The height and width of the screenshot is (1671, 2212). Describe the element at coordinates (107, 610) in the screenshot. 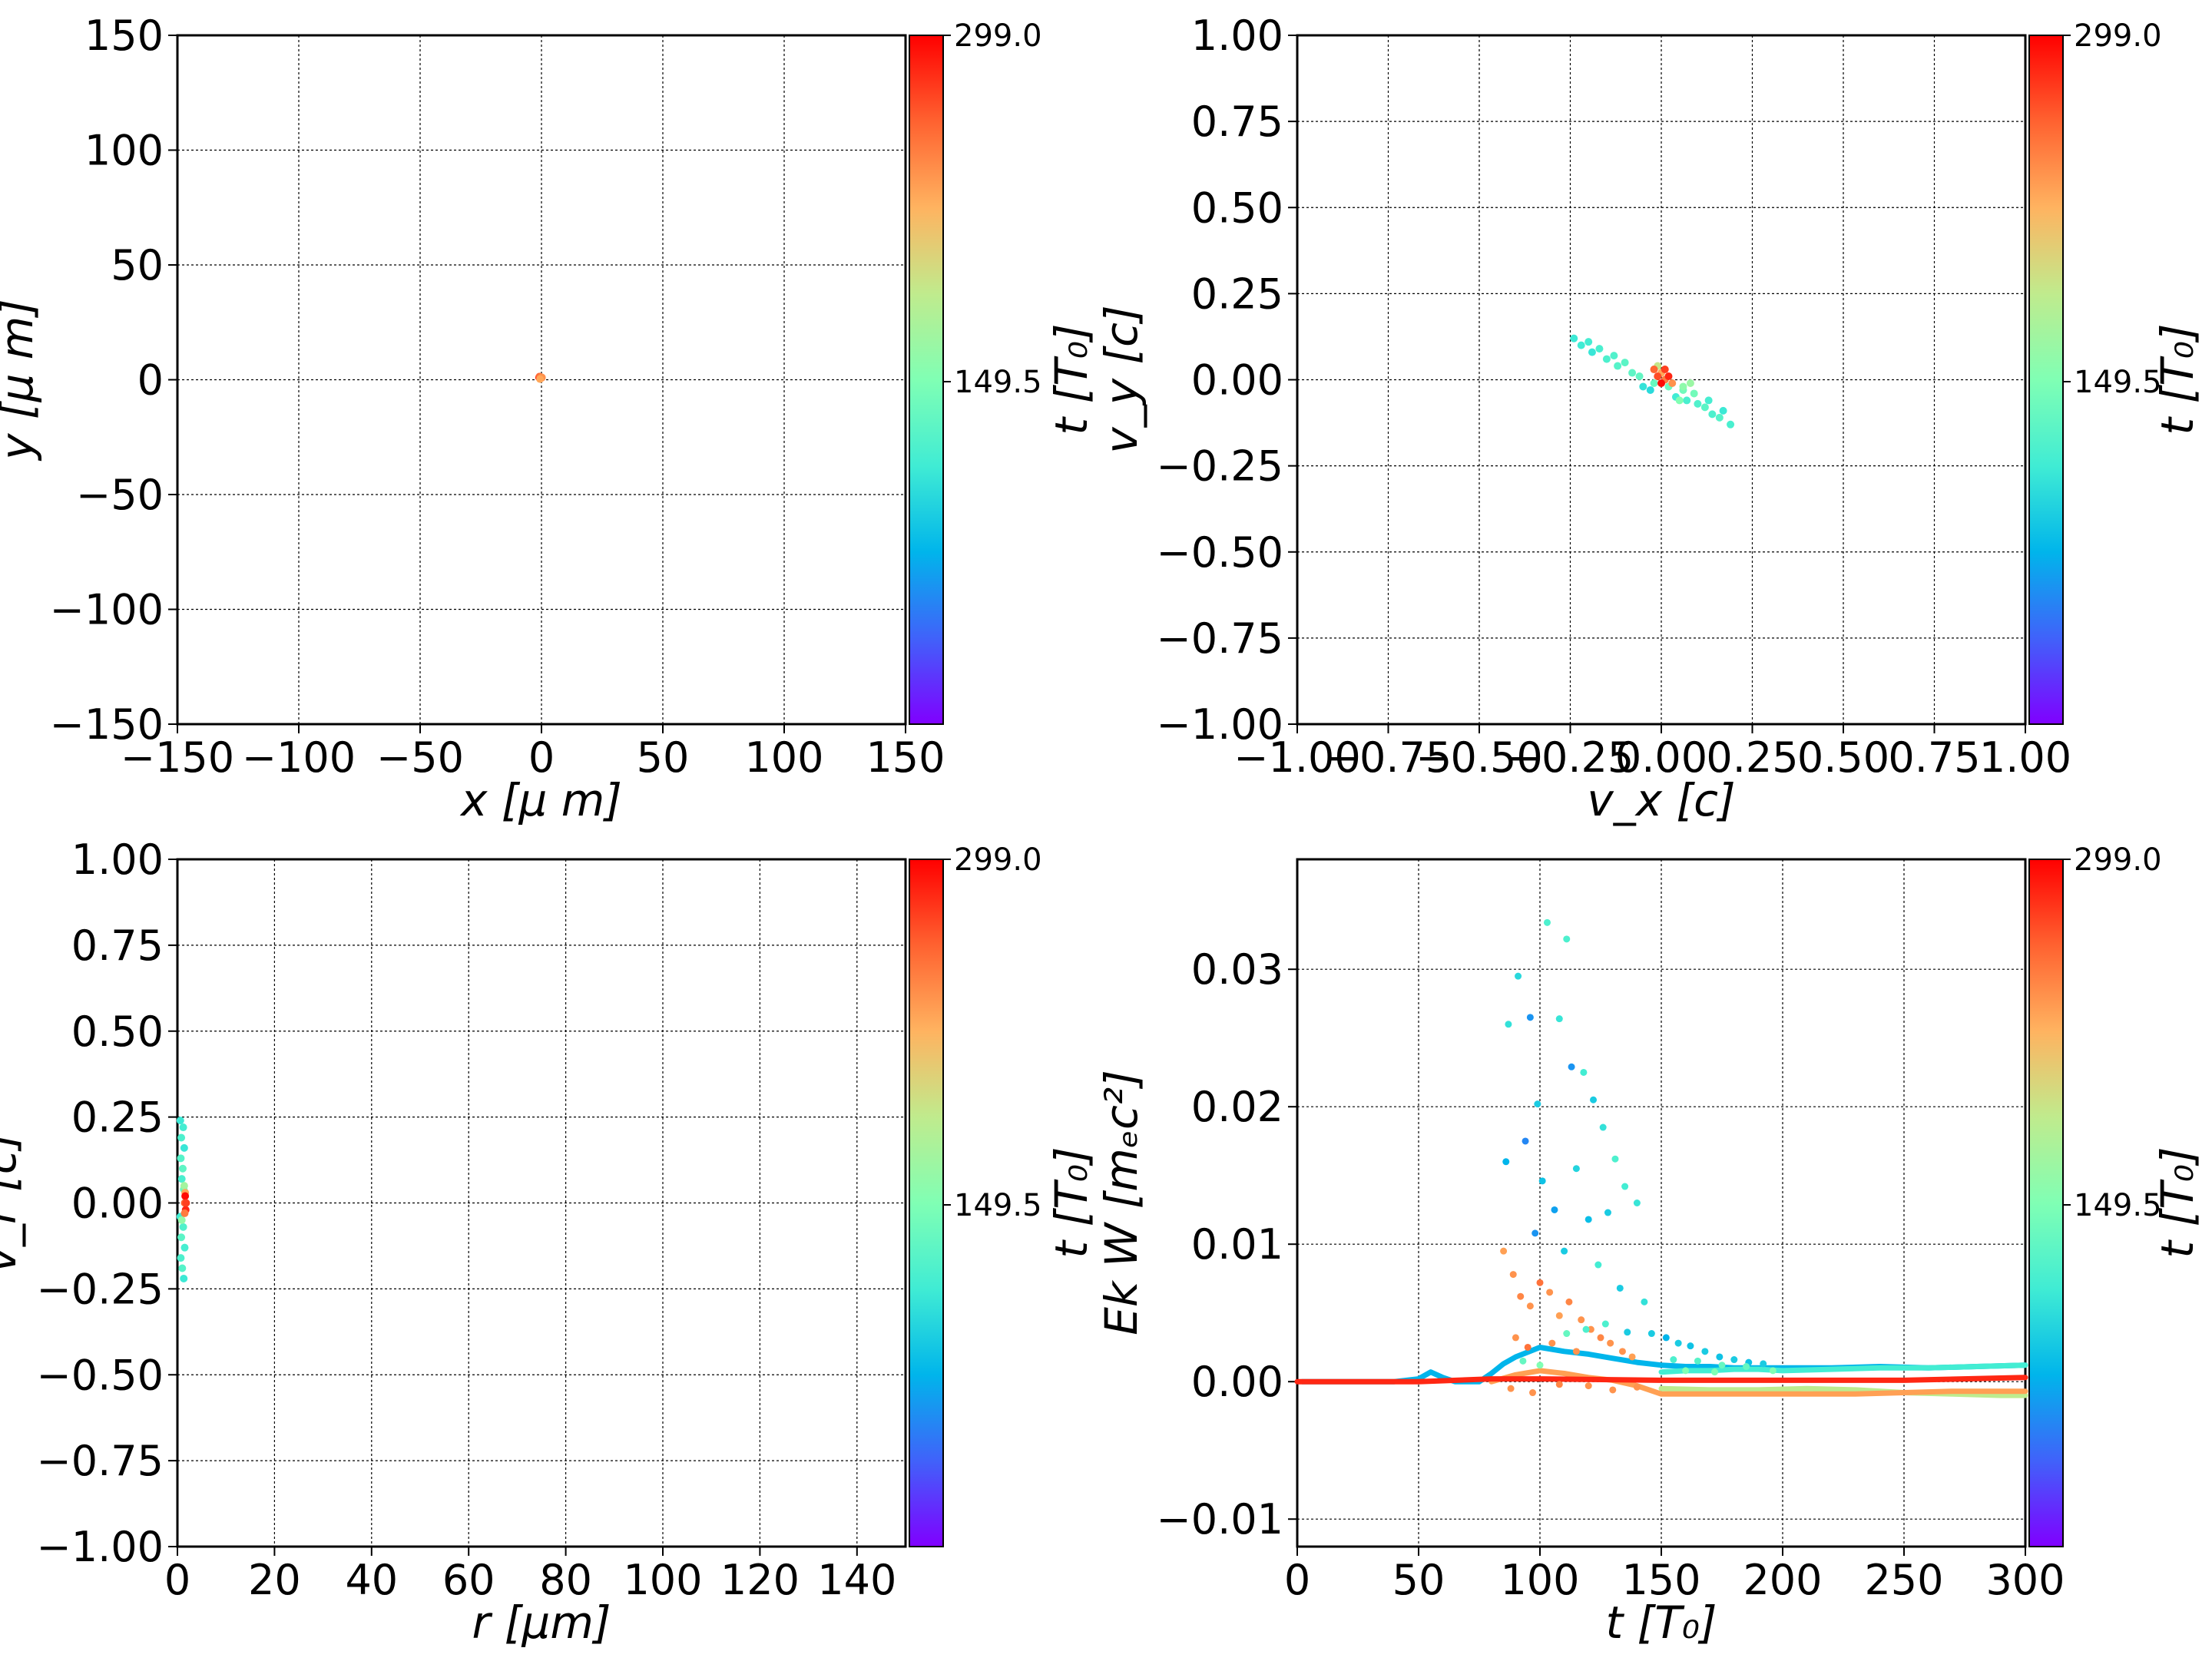

I see `y-tick-label: −100` at that location.